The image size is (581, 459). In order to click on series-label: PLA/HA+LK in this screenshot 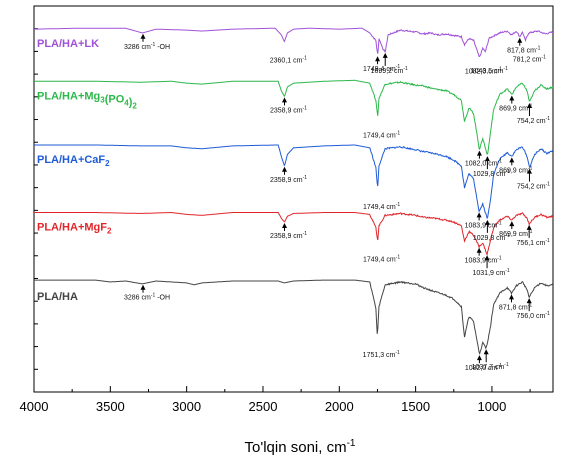, I will do `click(68, 44)`.